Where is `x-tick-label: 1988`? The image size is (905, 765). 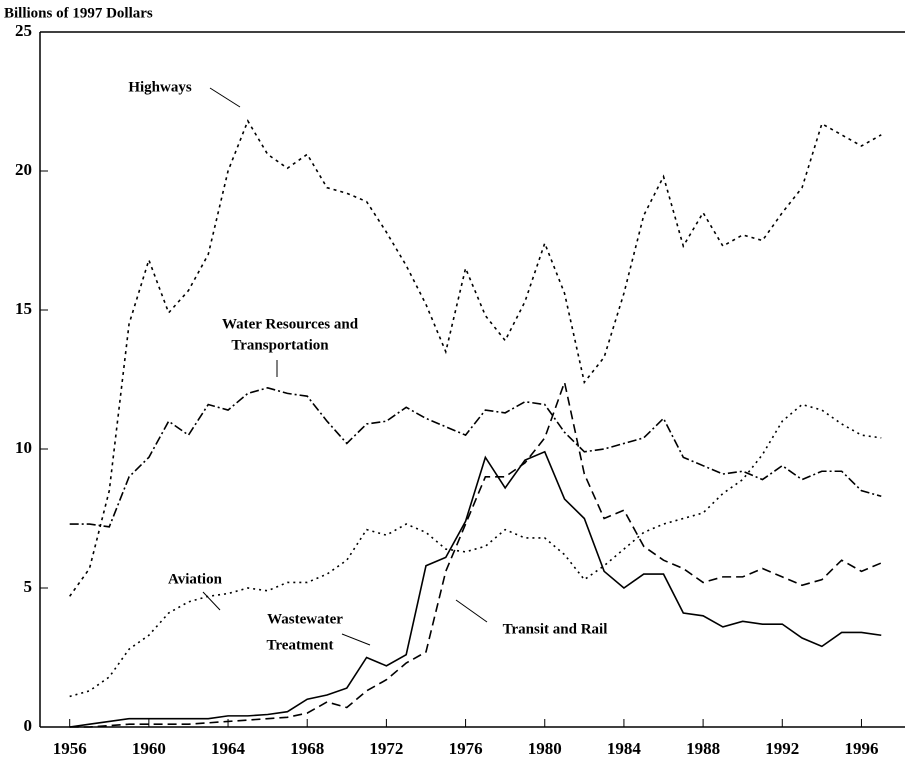 x-tick-label: 1988 is located at coordinates (703, 748).